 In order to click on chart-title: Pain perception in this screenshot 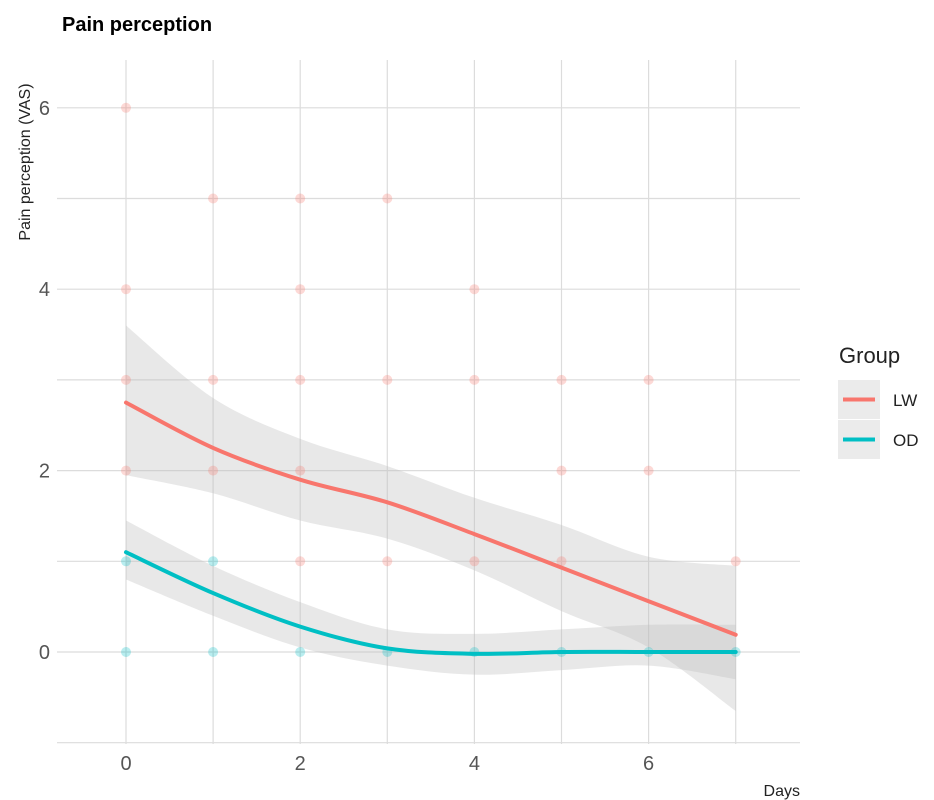, I will do `click(137, 25)`.